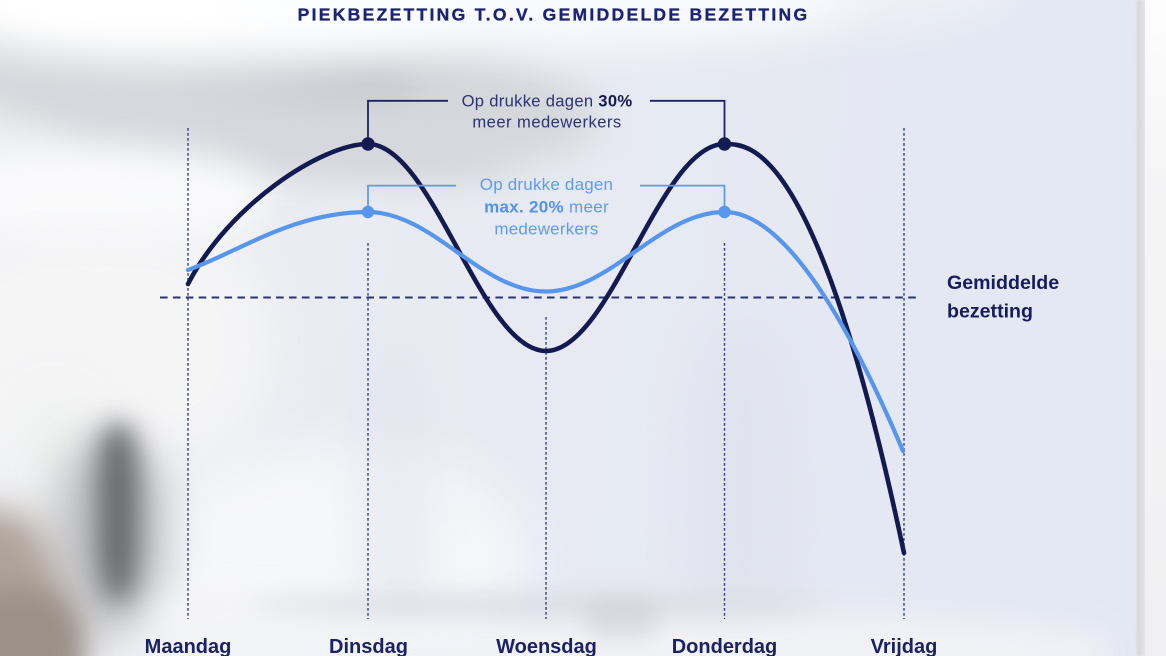  I want to click on svg-text: Woensdag, so click(546, 646).